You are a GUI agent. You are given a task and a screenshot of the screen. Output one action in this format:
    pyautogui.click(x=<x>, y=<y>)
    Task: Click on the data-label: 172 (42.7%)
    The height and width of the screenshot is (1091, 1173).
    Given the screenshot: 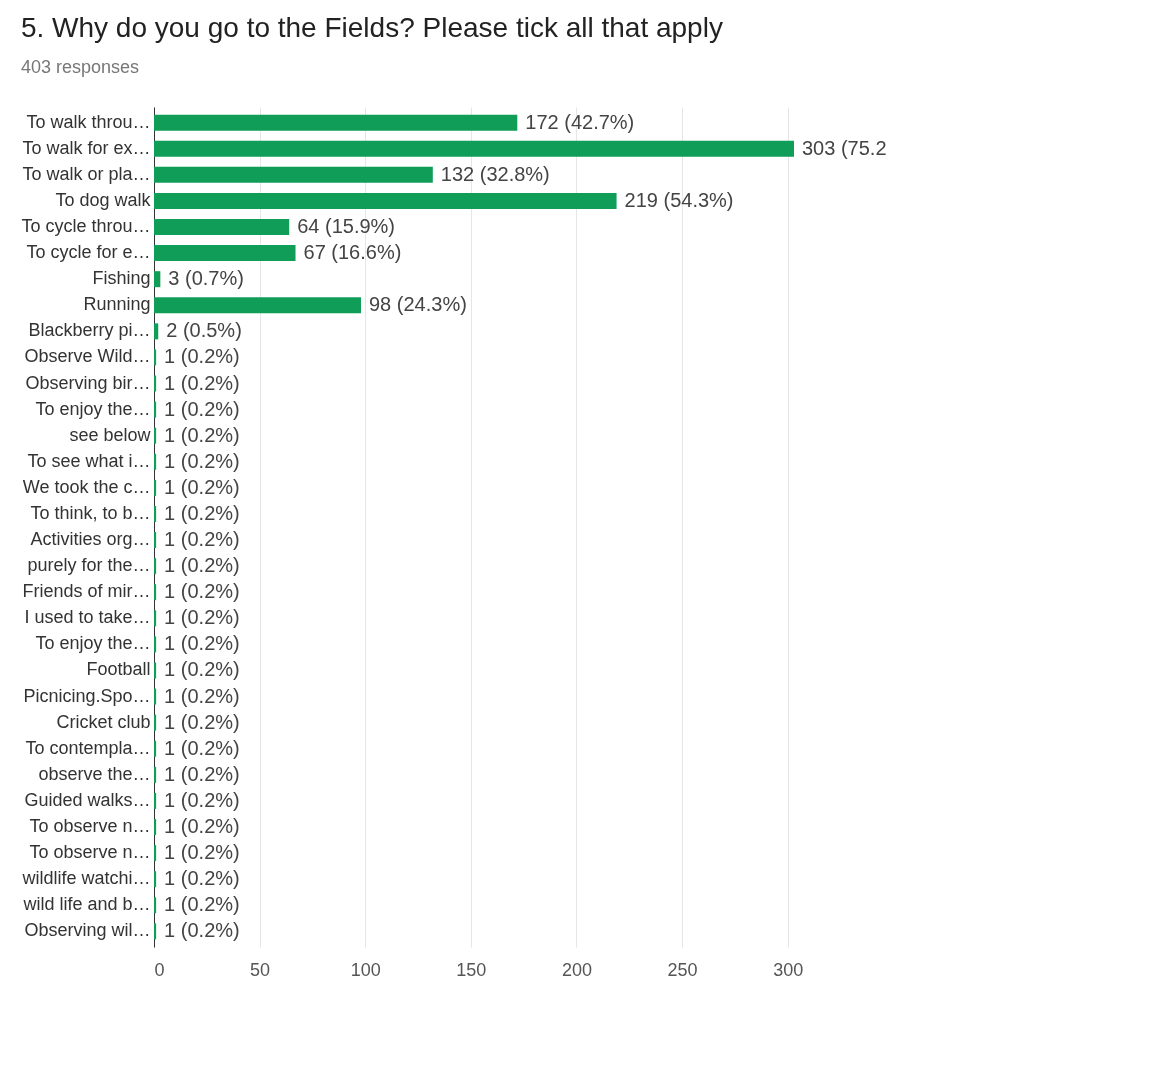 What is the action you would take?
    pyautogui.click(x=580, y=121)
    